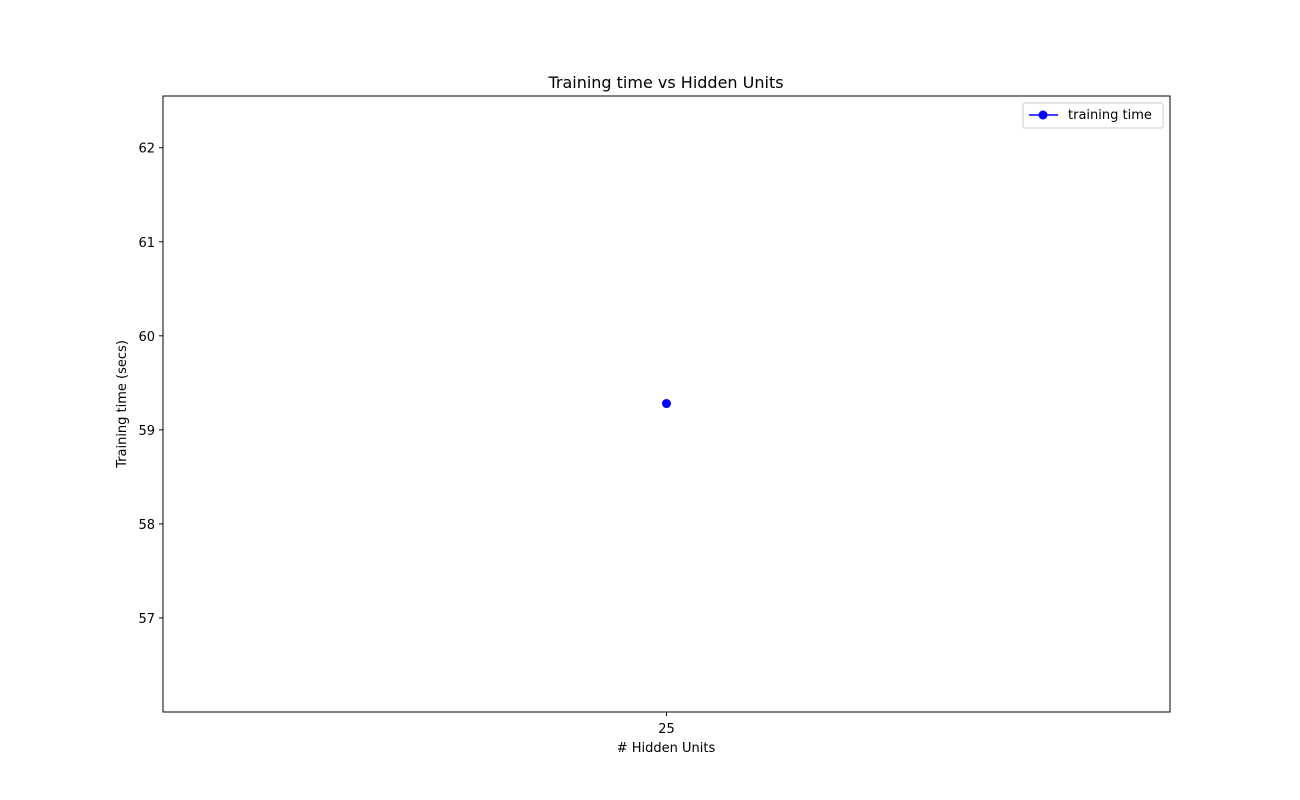  What do you see at coordinates (666, 748) in the screenshot?
I see `x-axis-label: # Hidden Units` at bounding box center [666, 748].